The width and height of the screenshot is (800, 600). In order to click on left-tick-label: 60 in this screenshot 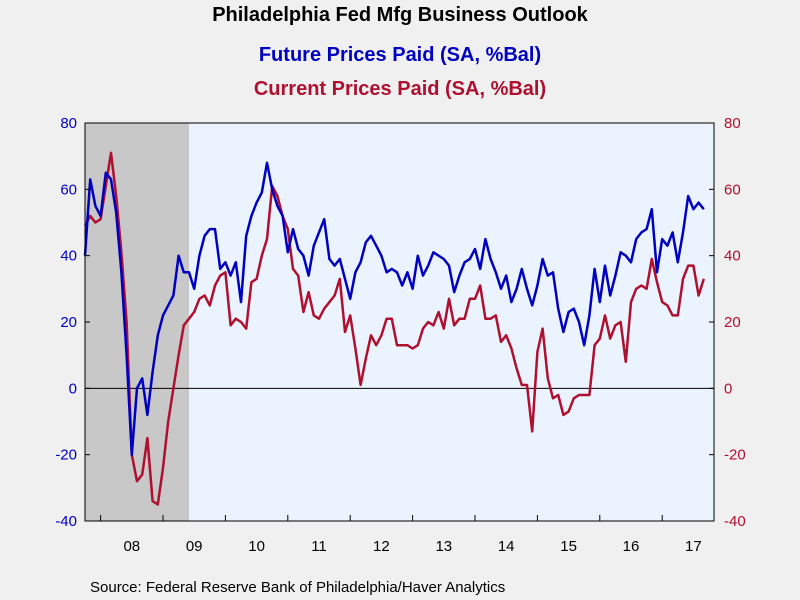, I will do `click(68, 189)`.